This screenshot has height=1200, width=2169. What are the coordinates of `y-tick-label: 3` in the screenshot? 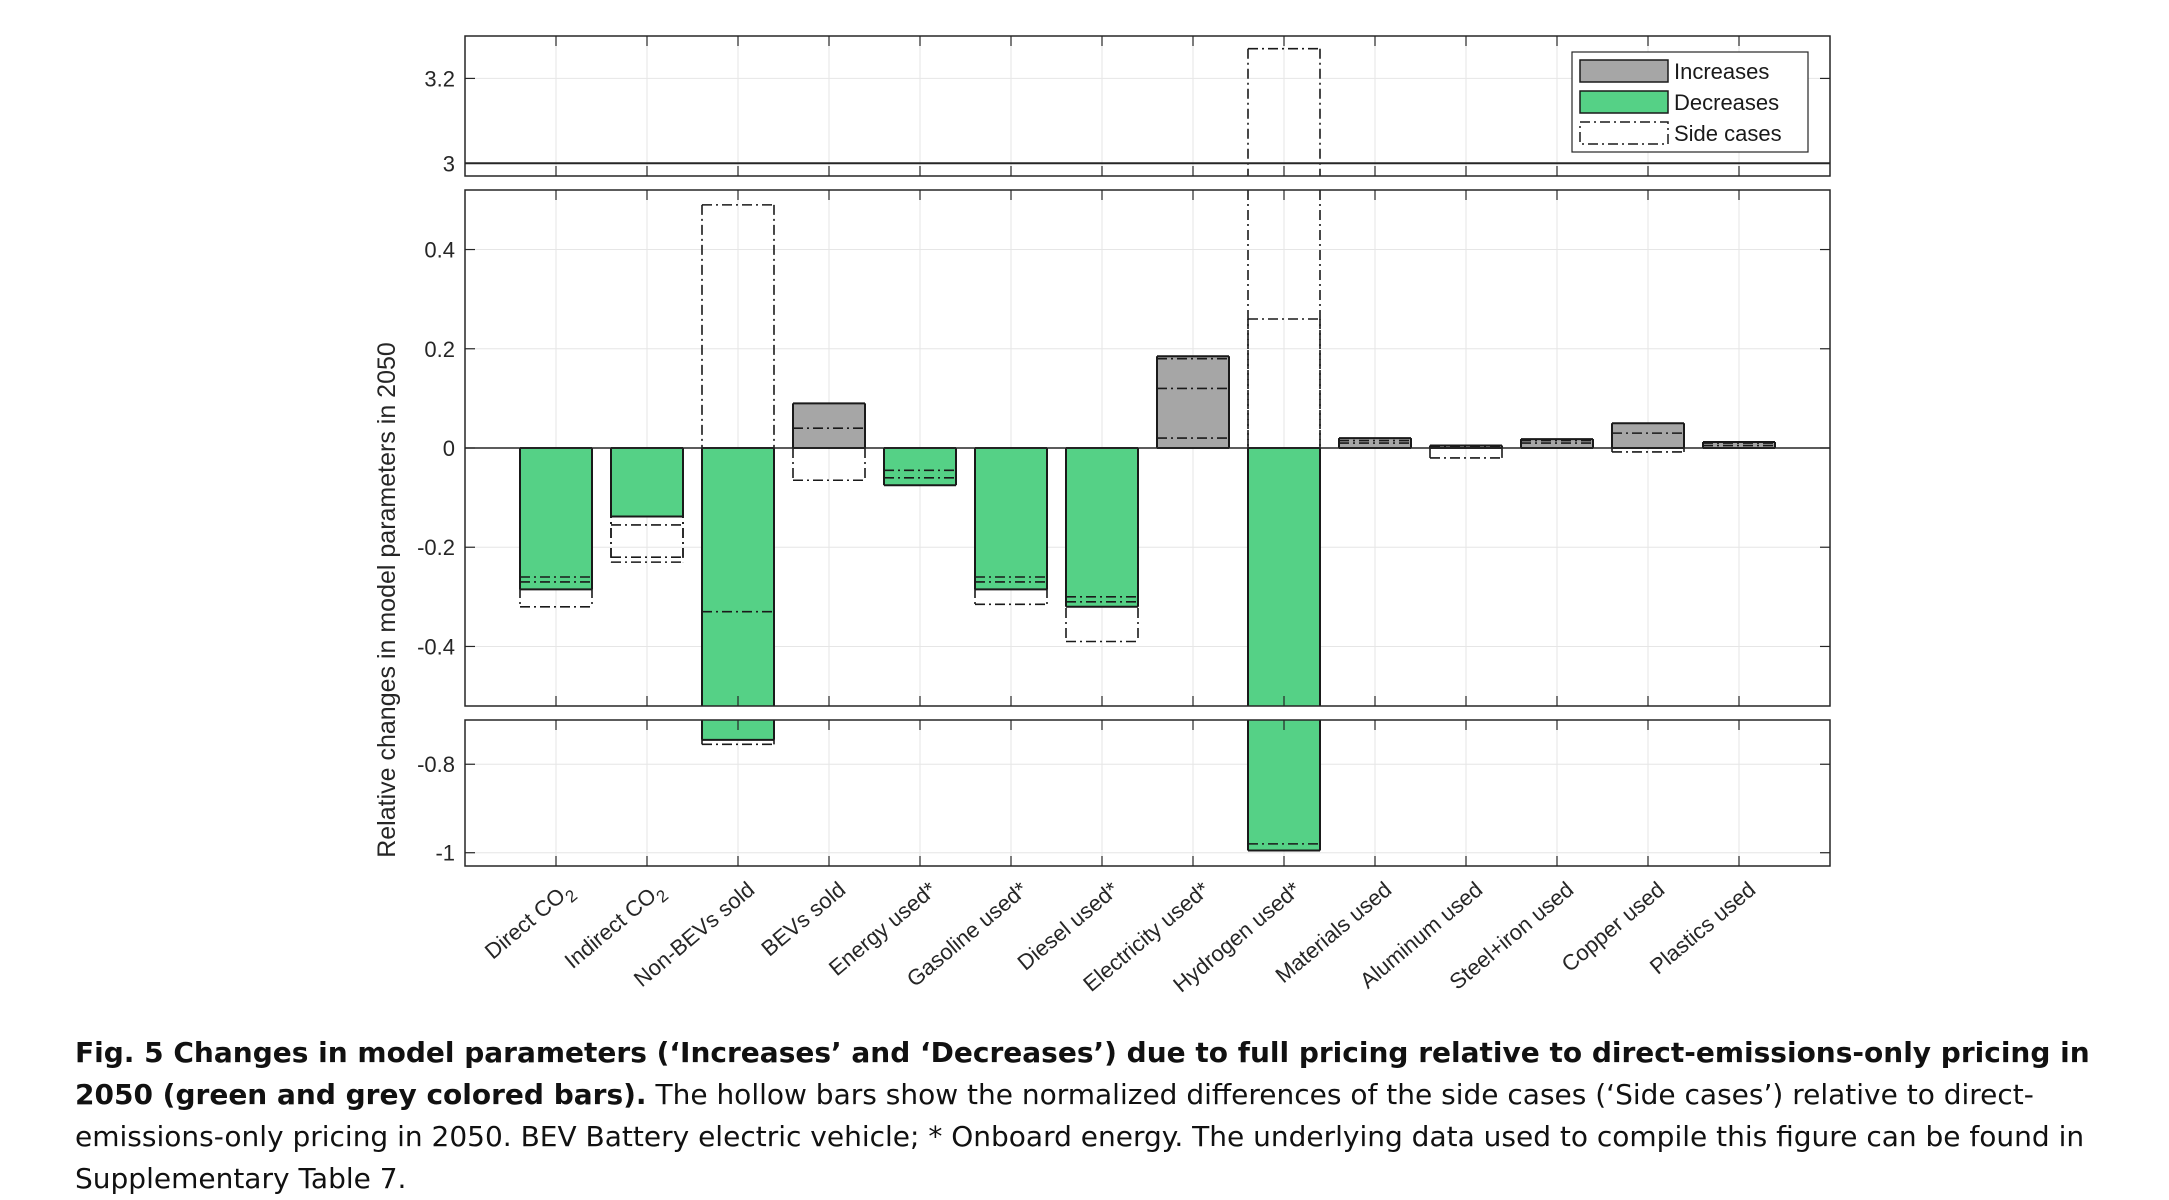 It's located at (449, 163).